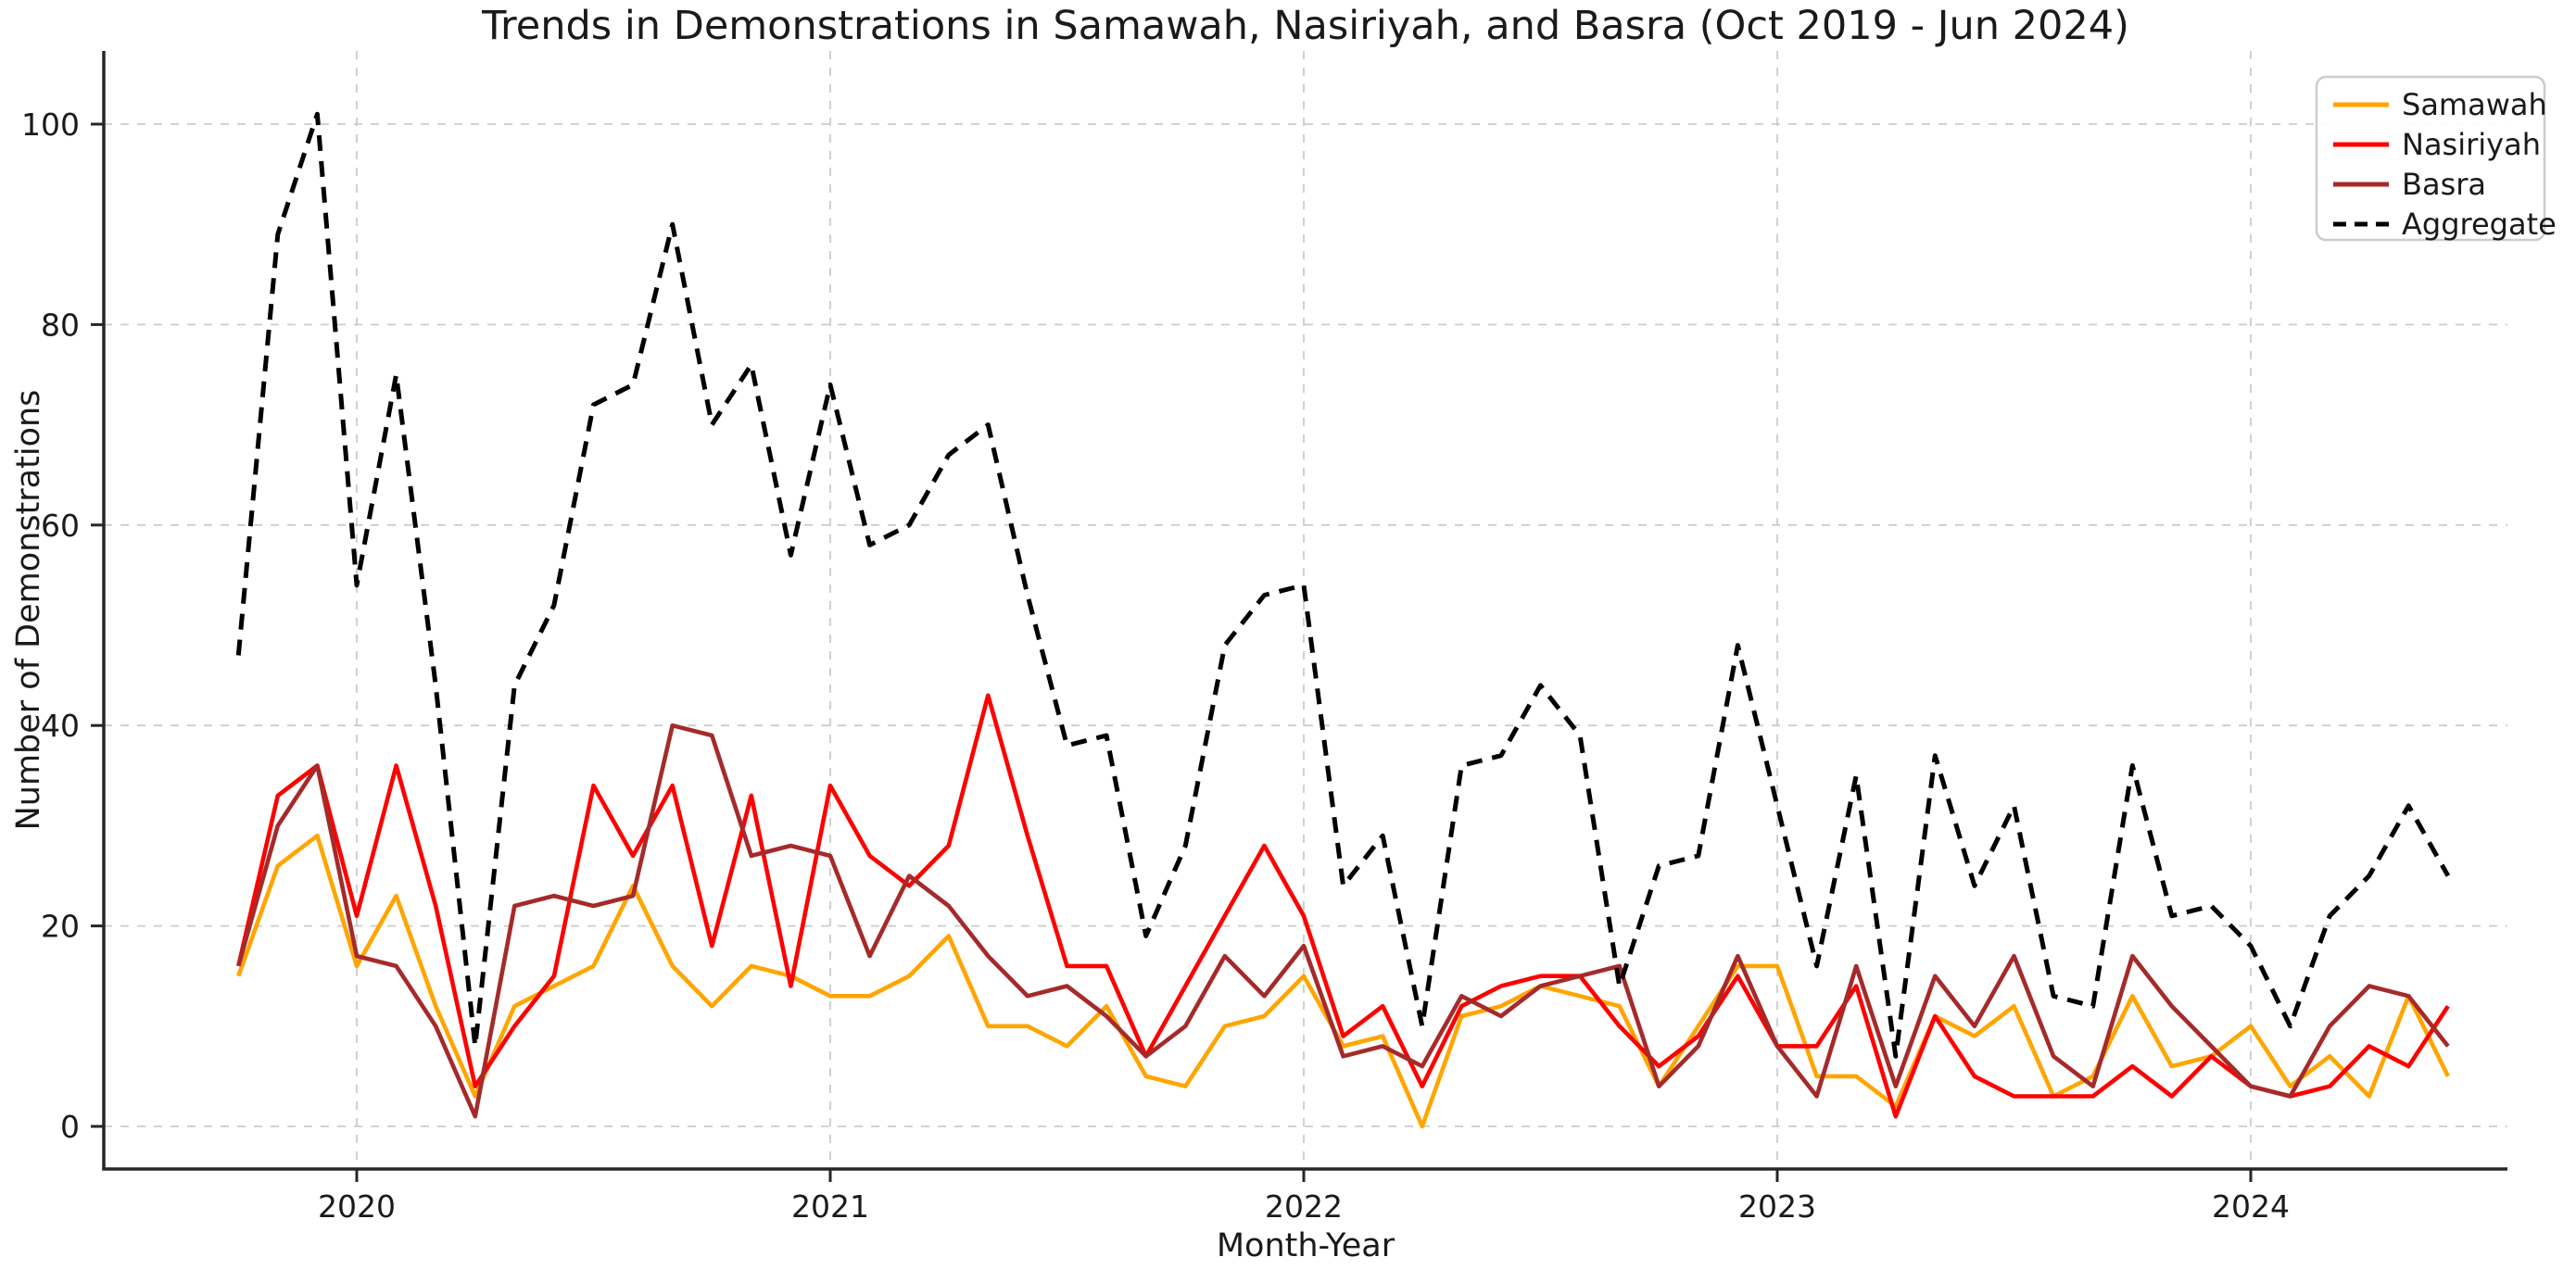  What do you see at coordinates (357, 1206) in the screenshot?
I see `x-tick-label: 2020` at bounding box center [357, 1206].